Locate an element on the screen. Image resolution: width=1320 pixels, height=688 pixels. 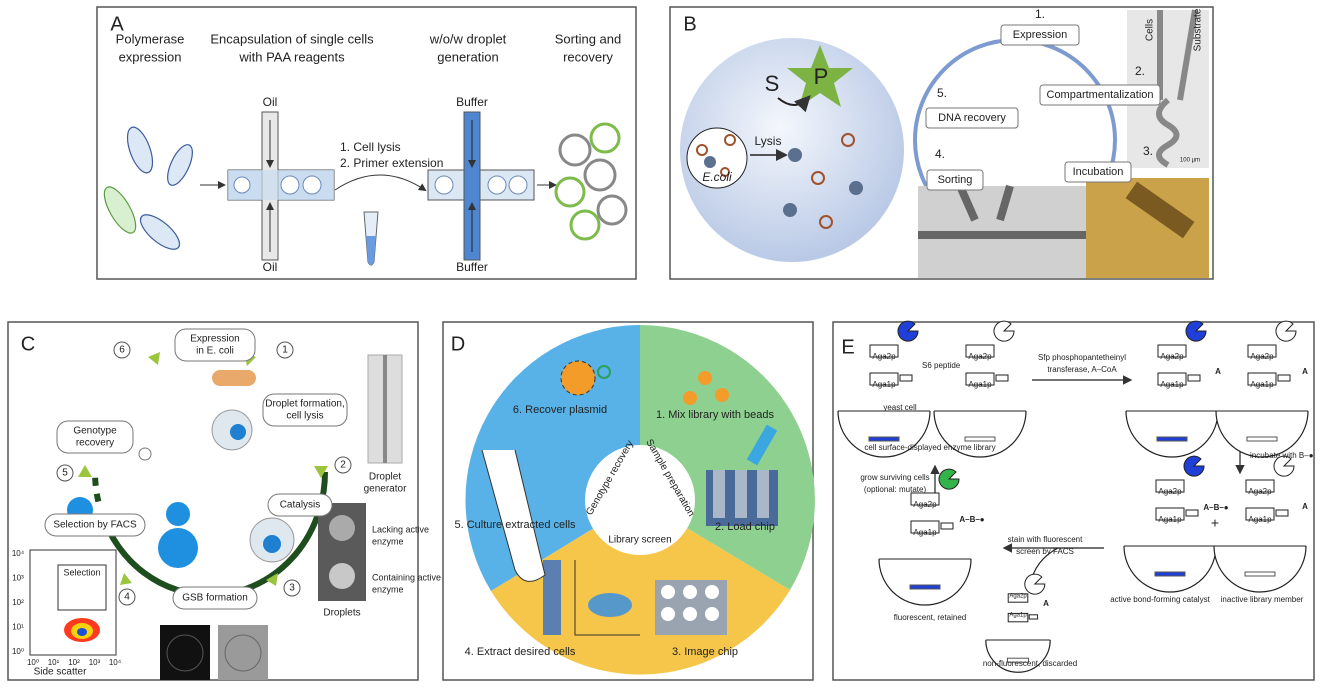
label: grow surviving cells is located at coordinates (894, 477).